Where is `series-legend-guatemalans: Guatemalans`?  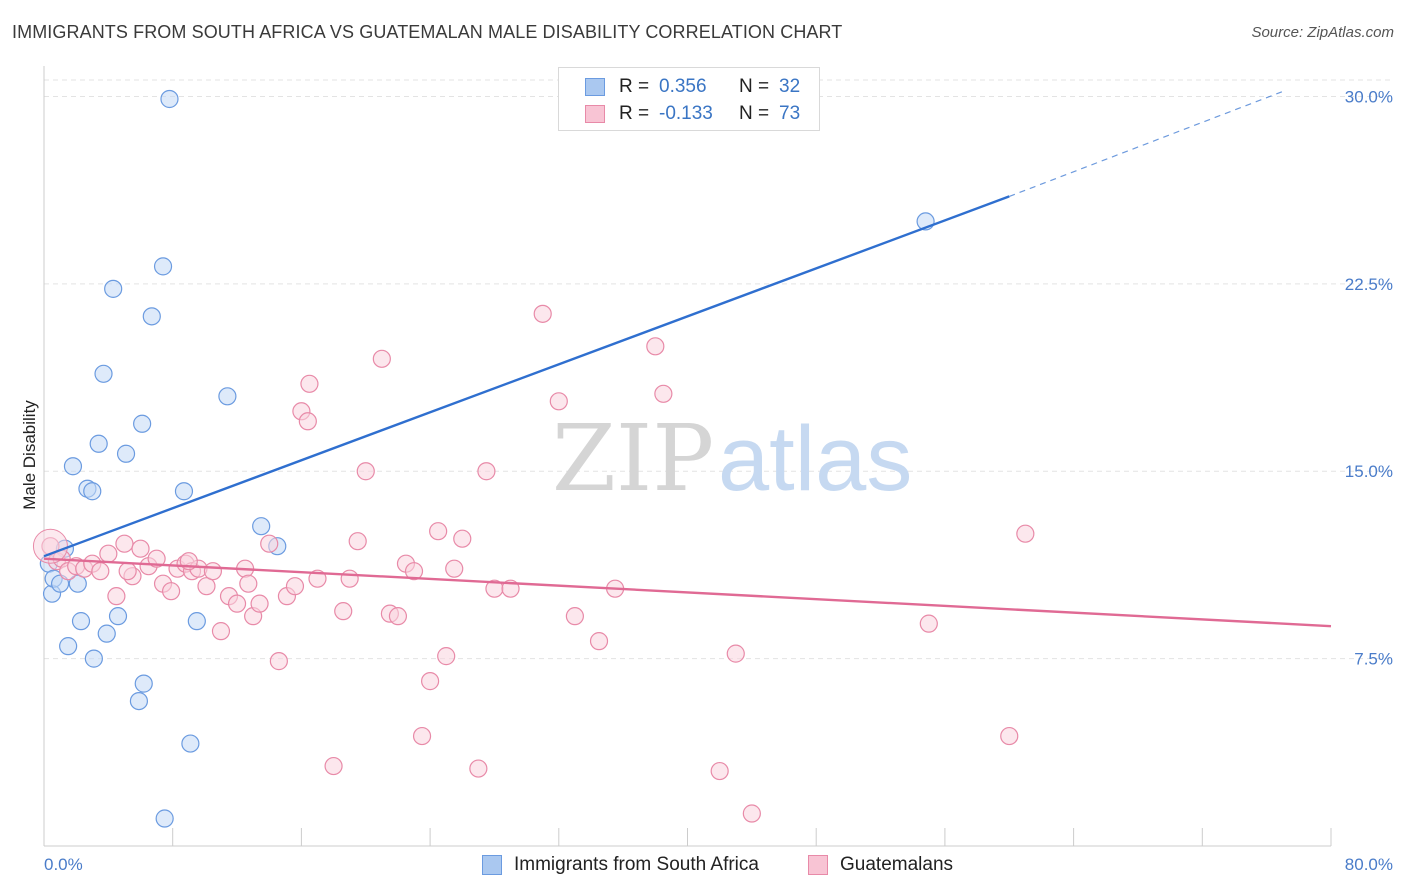 series-legend-guatemalans: Guatemalans is located at coordinates (880, 865).